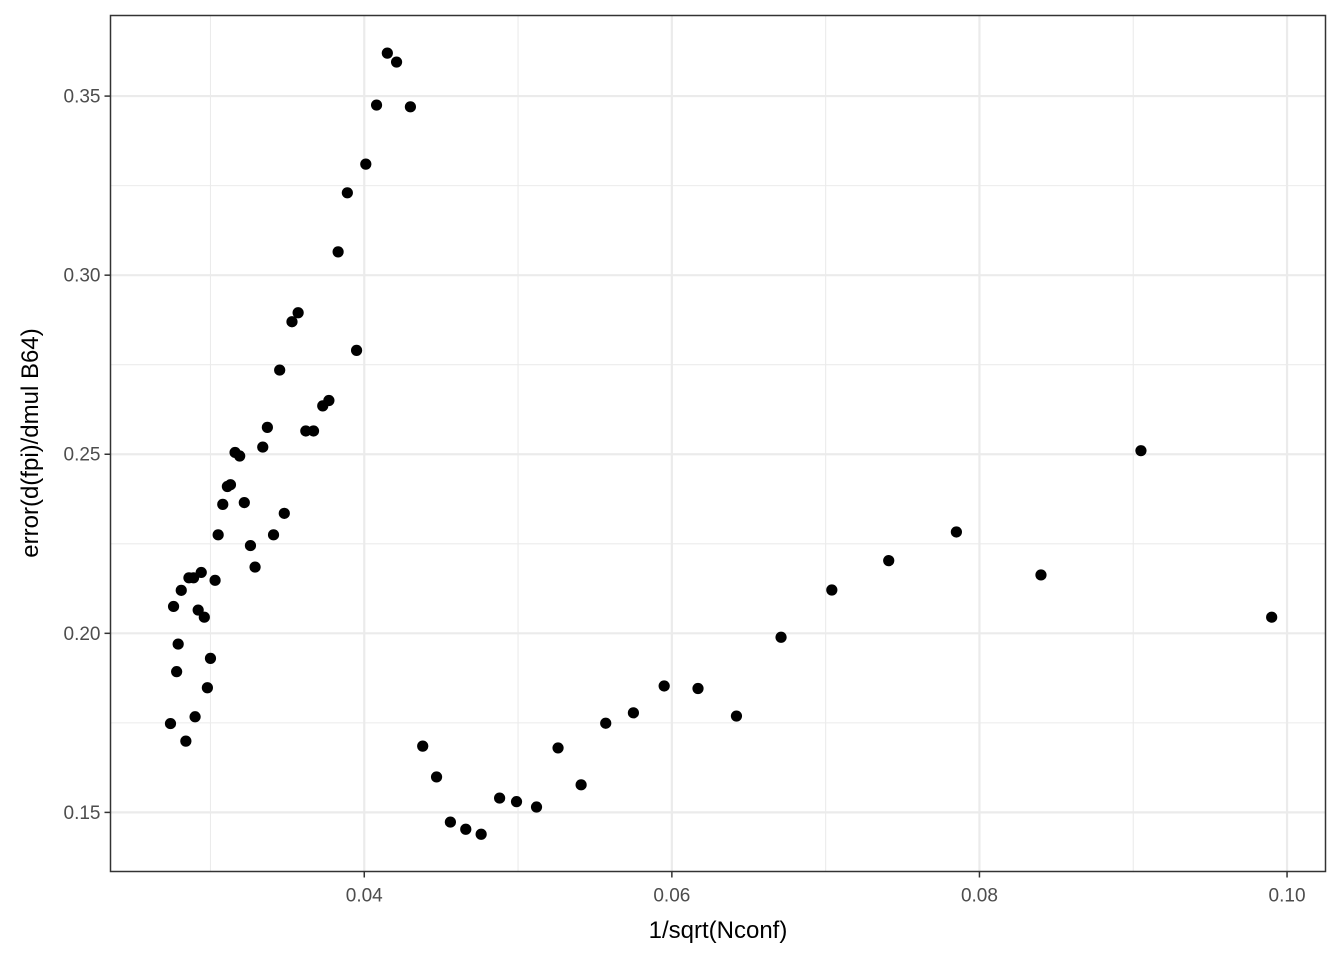 The height and width of the screenshot is (960, 1344). What do you see at coordinates (979, 896) in the screenshot?
I see `x-tick-label: 0.08` at bounding box center [979, 896].